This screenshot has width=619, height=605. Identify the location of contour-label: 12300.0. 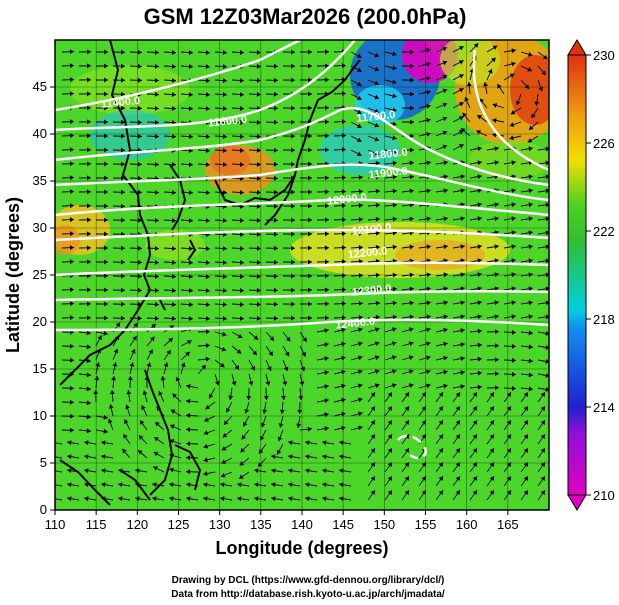
(371, 291).